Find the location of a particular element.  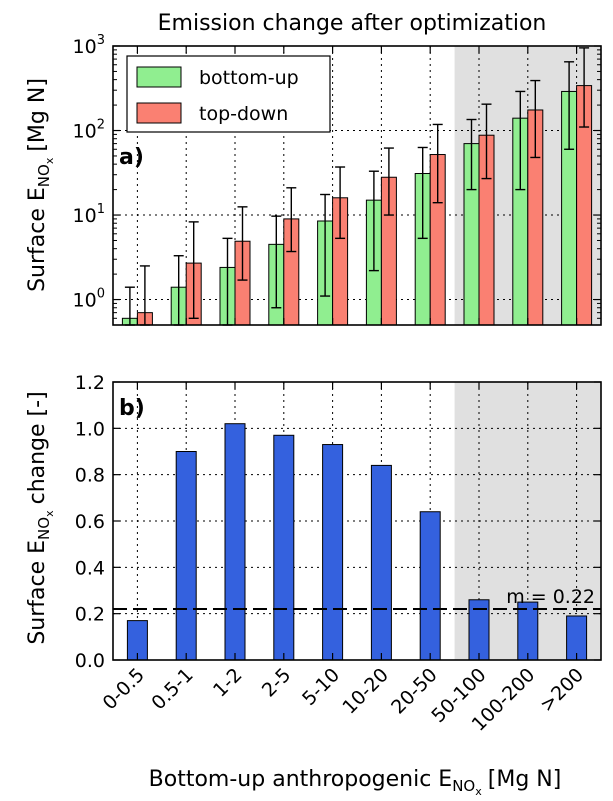

legend-swatch-top-down is located at coordinates (159, 113).